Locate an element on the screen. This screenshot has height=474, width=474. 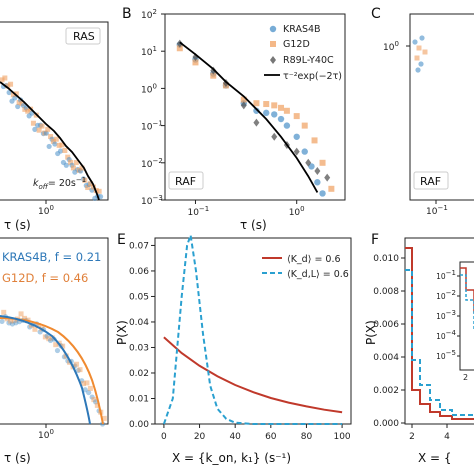
panel-f-xlabel: X = { is located at coordinates (435, 458).